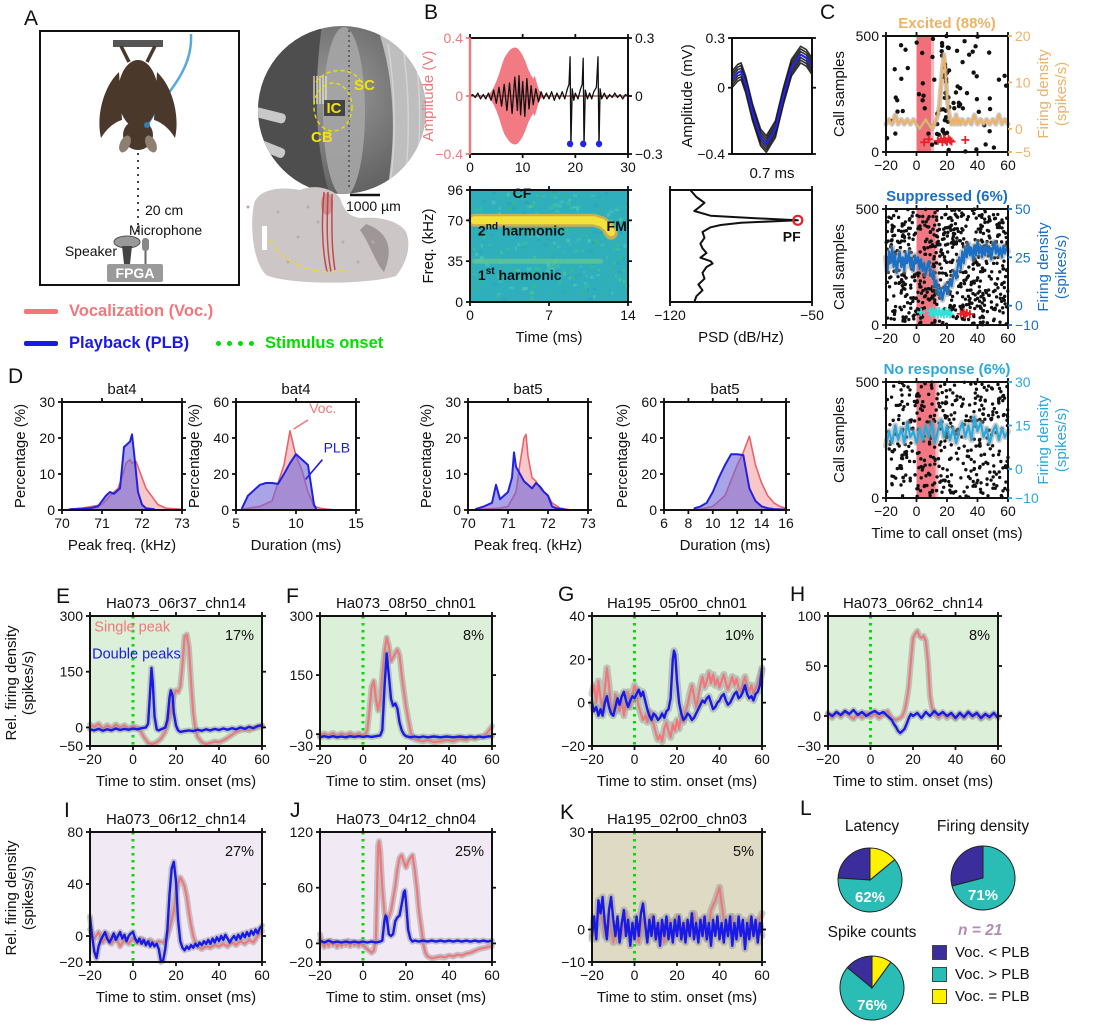  Describe the element at coordinates (176, 603) in the screenshot. I see `svg-text: Ha073_06r37_chn14` at that location.